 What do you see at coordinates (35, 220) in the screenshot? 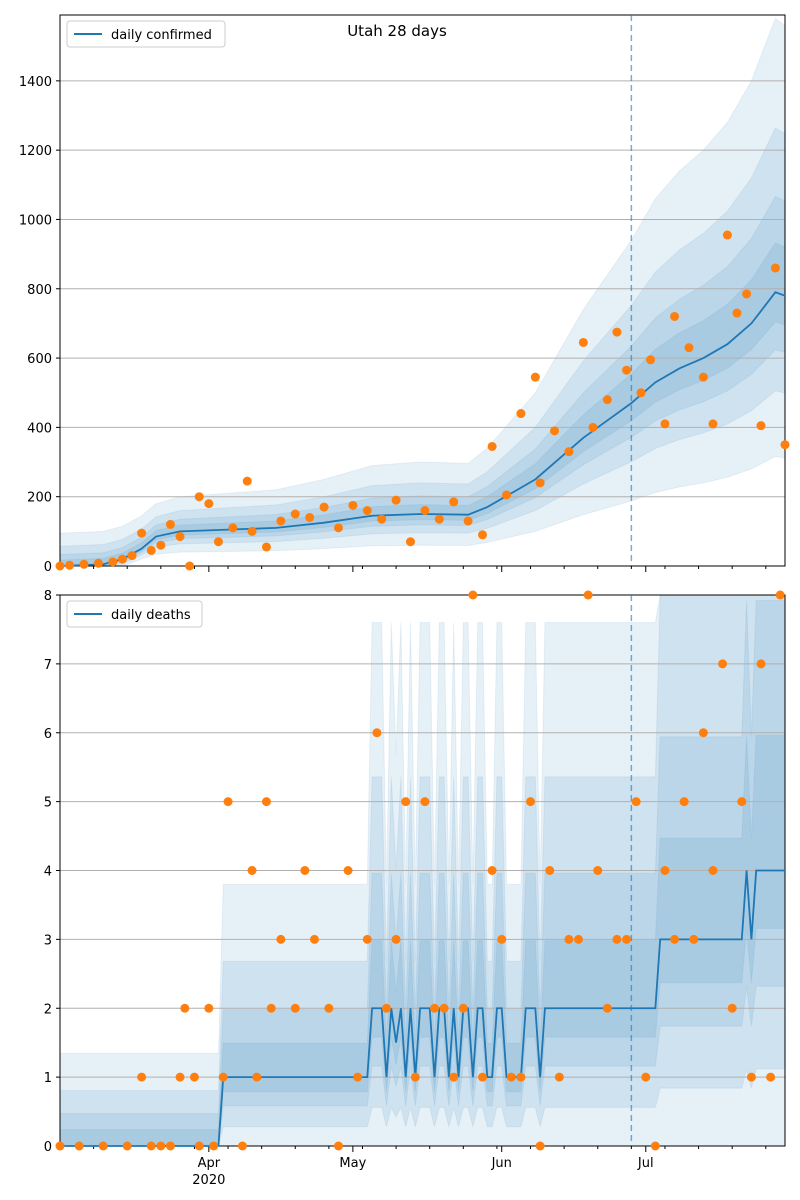
I see `y-tick-label: 1000` at bounding box center [35, 220].